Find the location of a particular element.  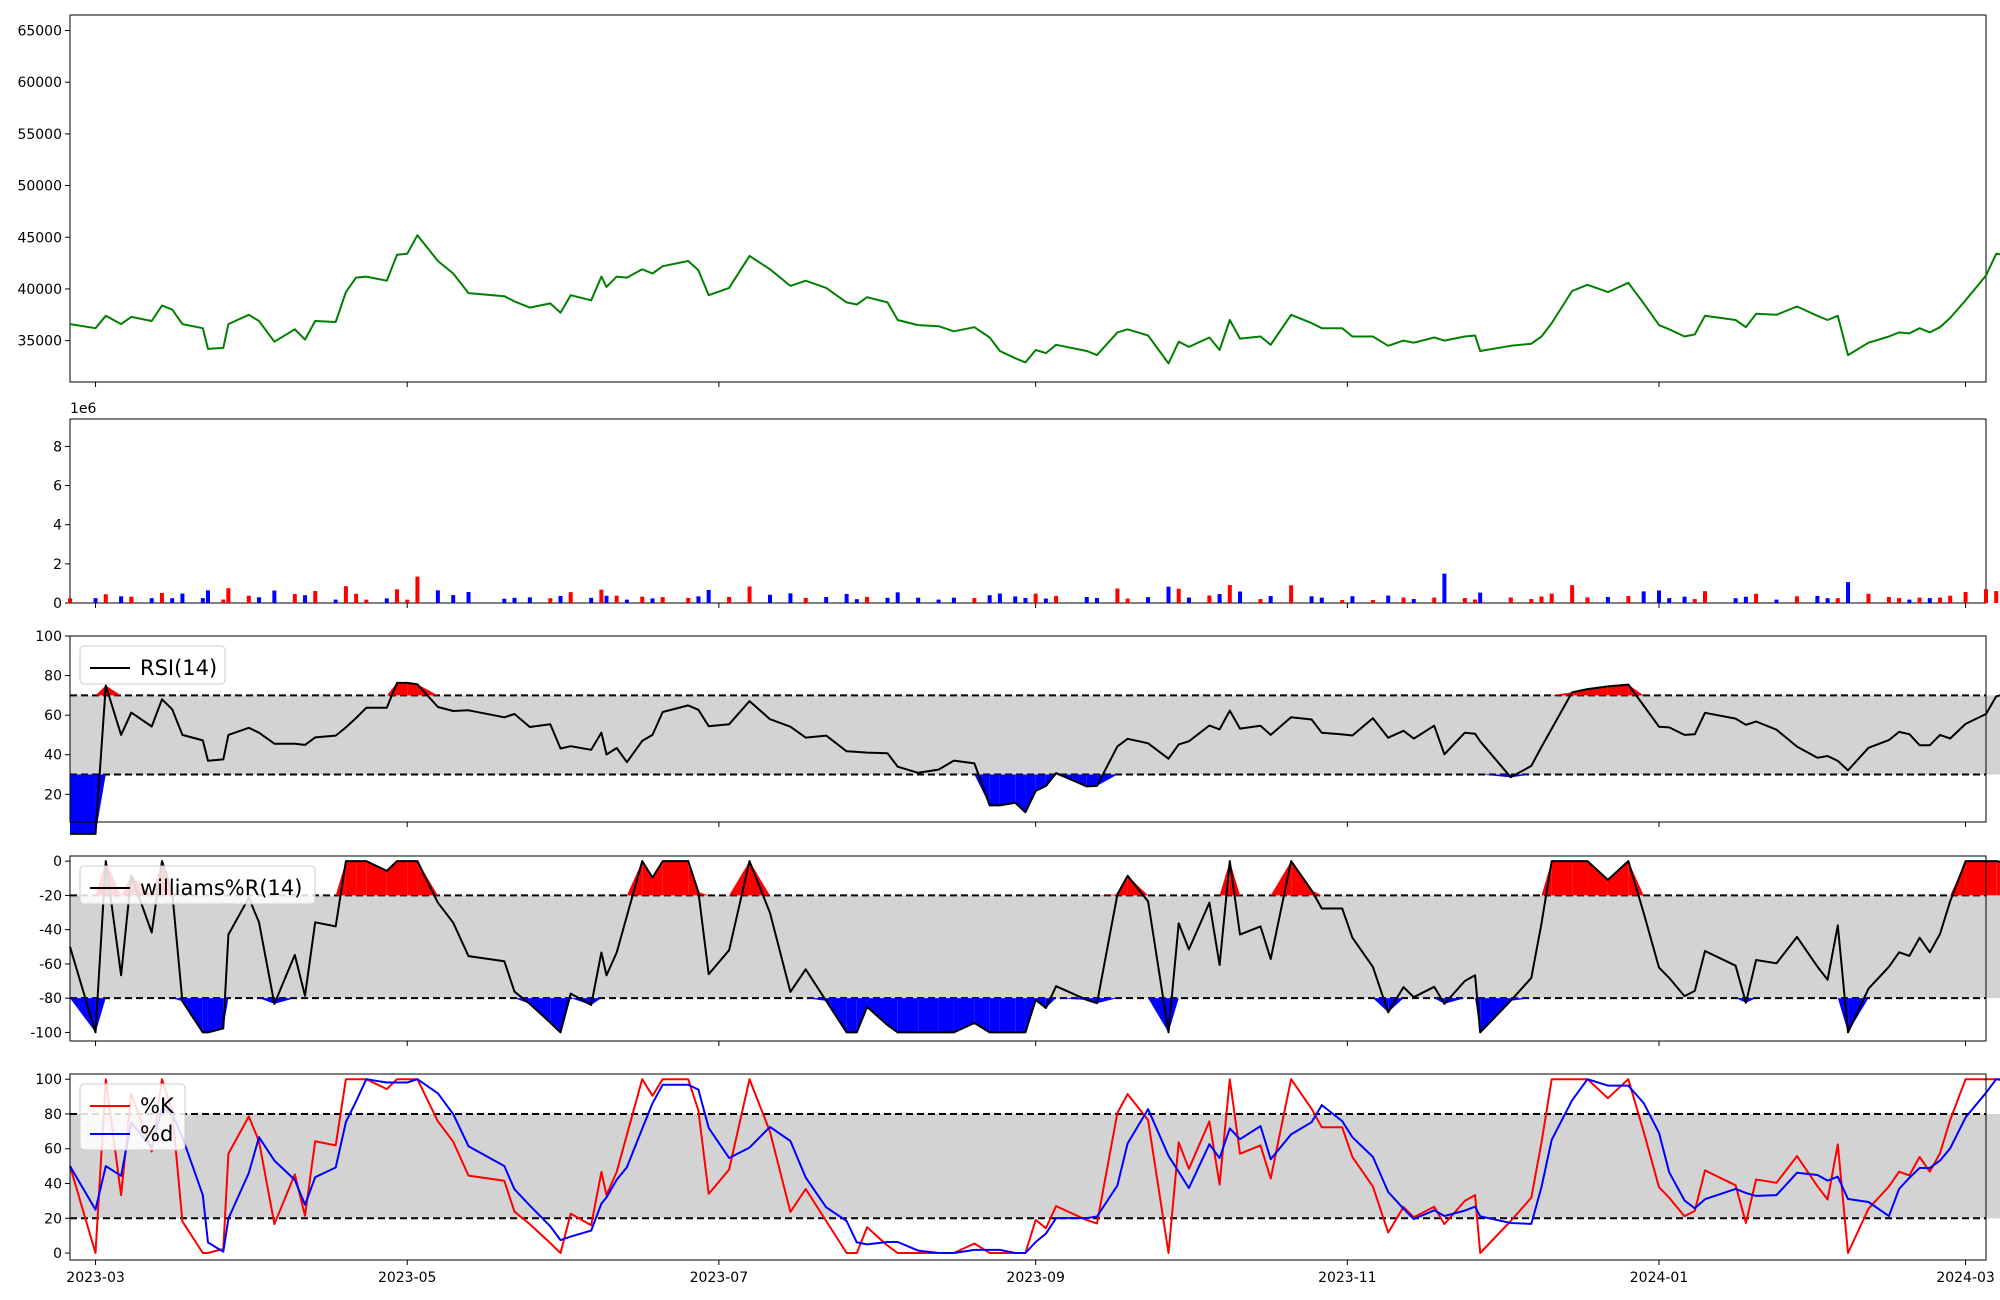

rsi-ytick-label: 40 is located at coordinates (53, 756).